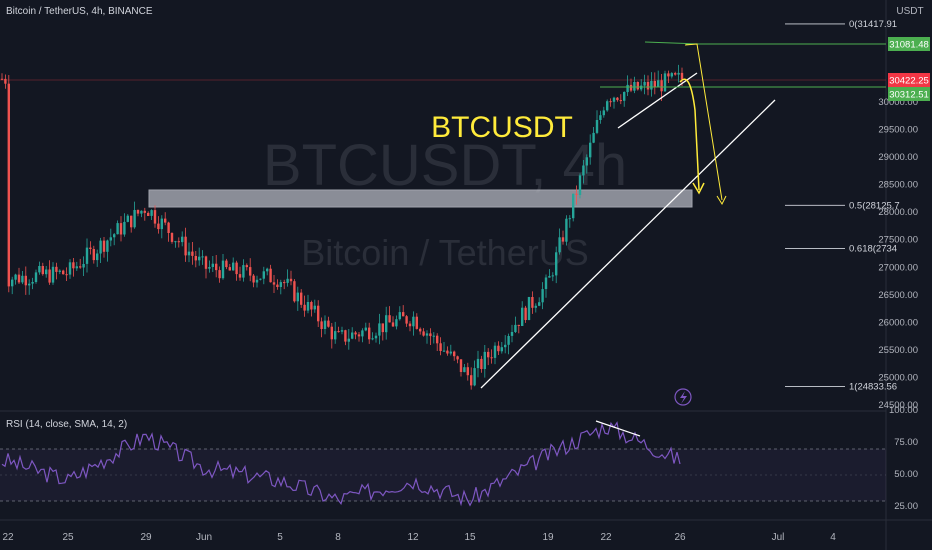  I want to click on wedge-lower-line, so click(657, 100).